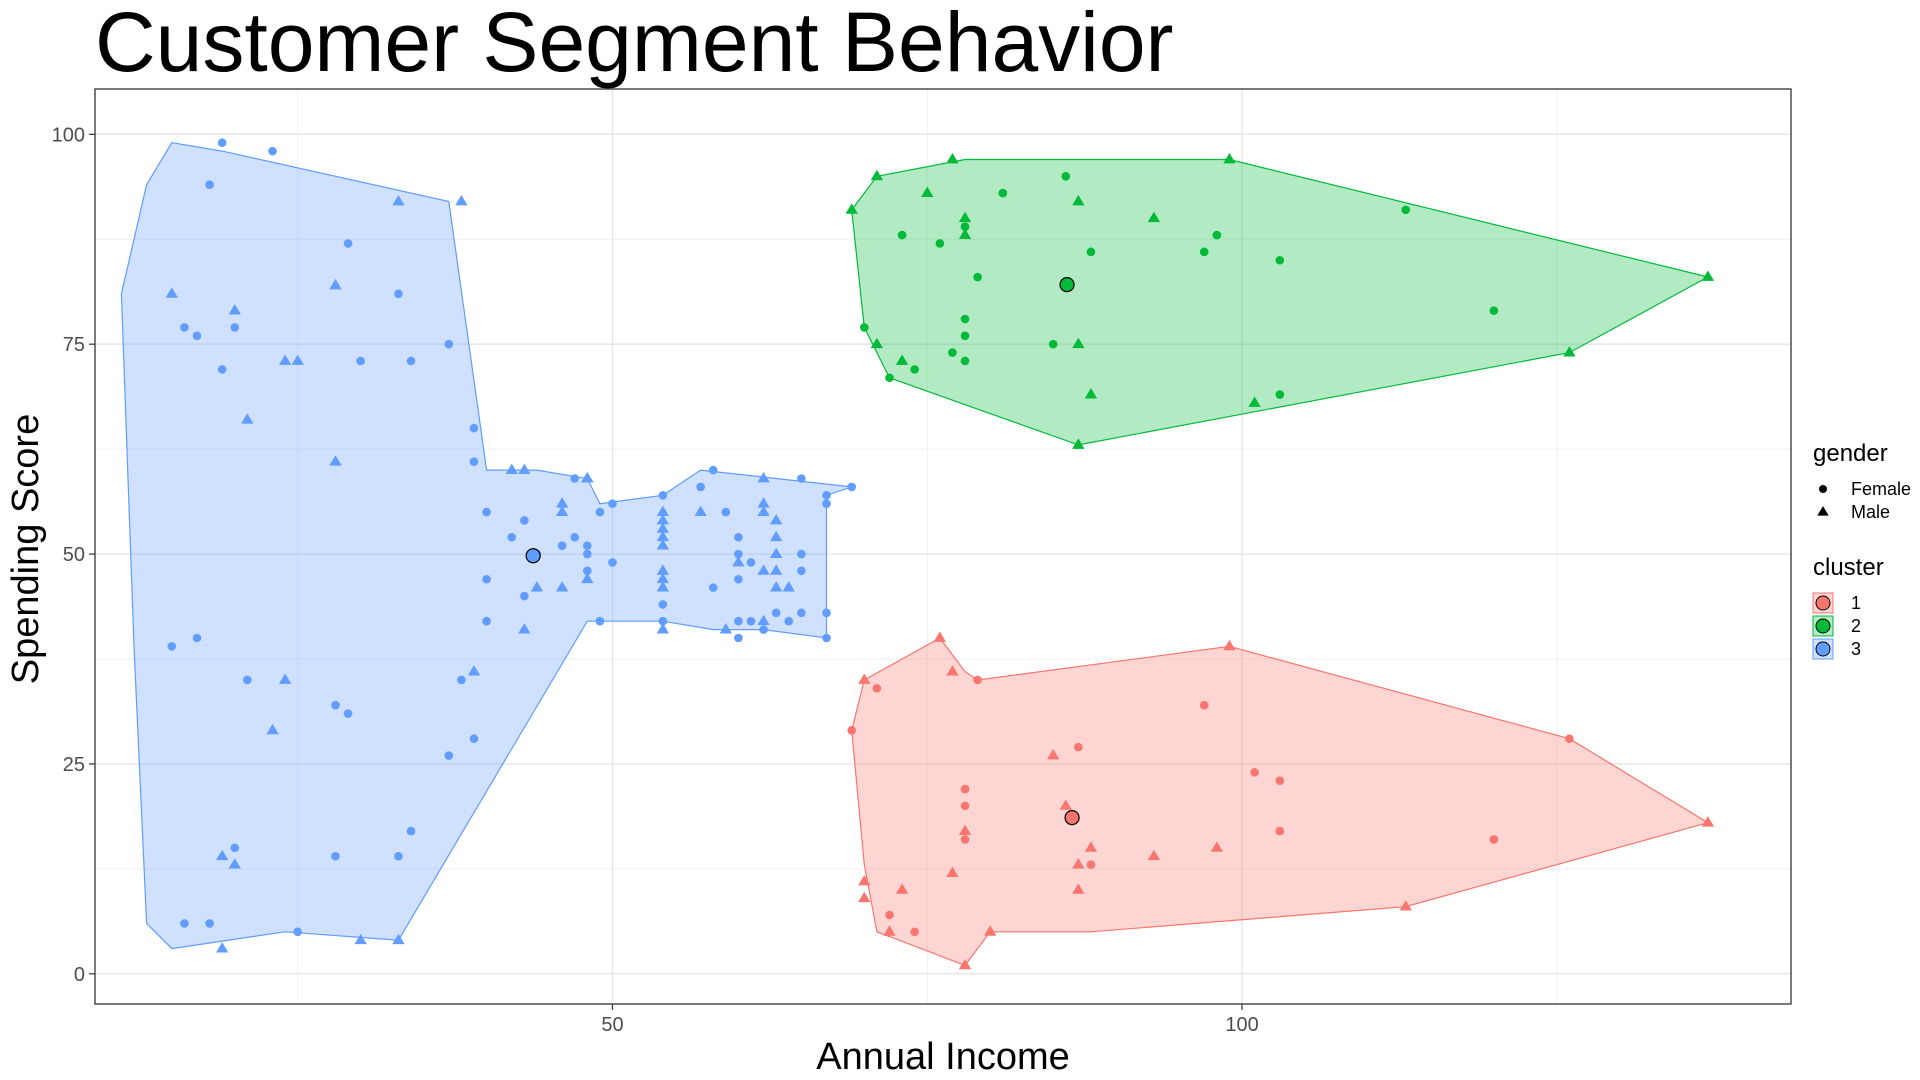 This screenshot has width=1920, height=1080. Describe the element at coordinates (634, 44) in the screenshot. I see `chart-title: Customer Segment Behavior` at that location.